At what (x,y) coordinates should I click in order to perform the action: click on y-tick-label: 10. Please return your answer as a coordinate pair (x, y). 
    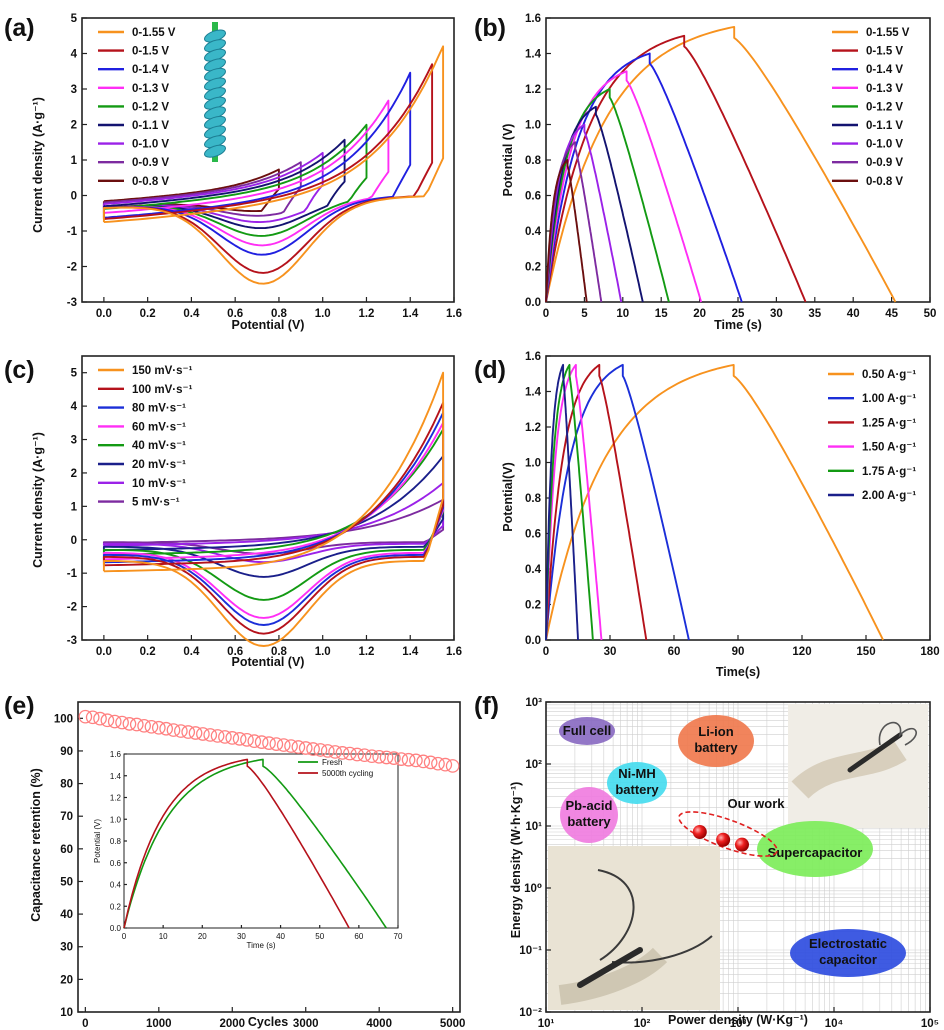
    Looking at the image, I should click on (66, 1013).